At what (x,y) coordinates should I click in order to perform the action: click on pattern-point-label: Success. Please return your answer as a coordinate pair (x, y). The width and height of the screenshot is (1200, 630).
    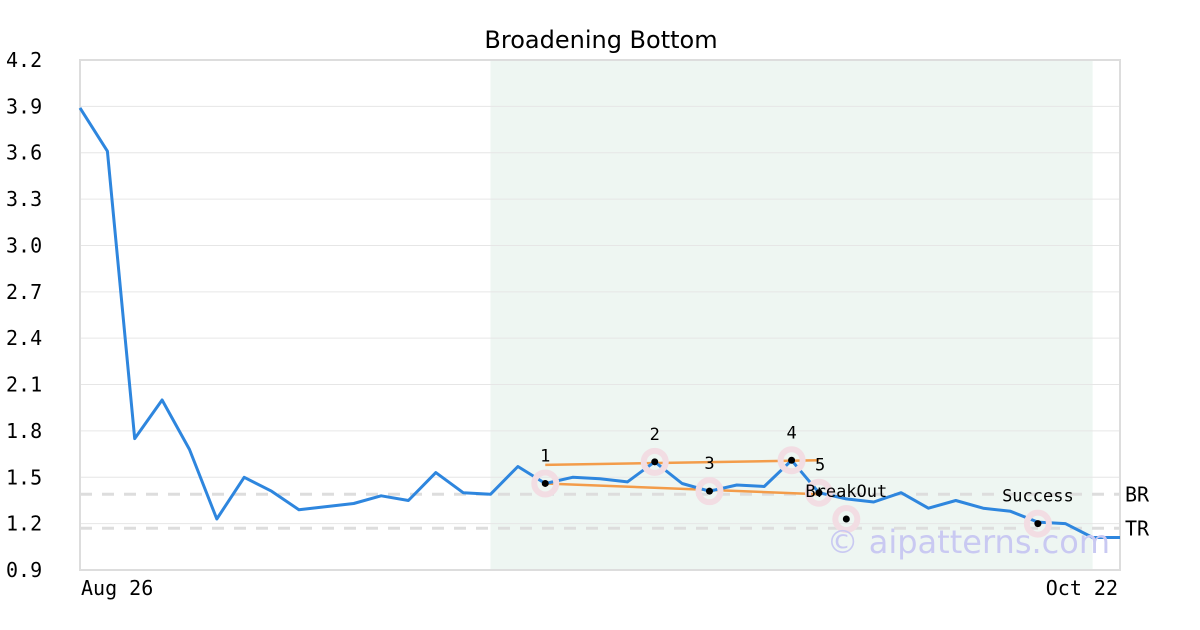
    Looking at the image, I should click on (1038, 497).